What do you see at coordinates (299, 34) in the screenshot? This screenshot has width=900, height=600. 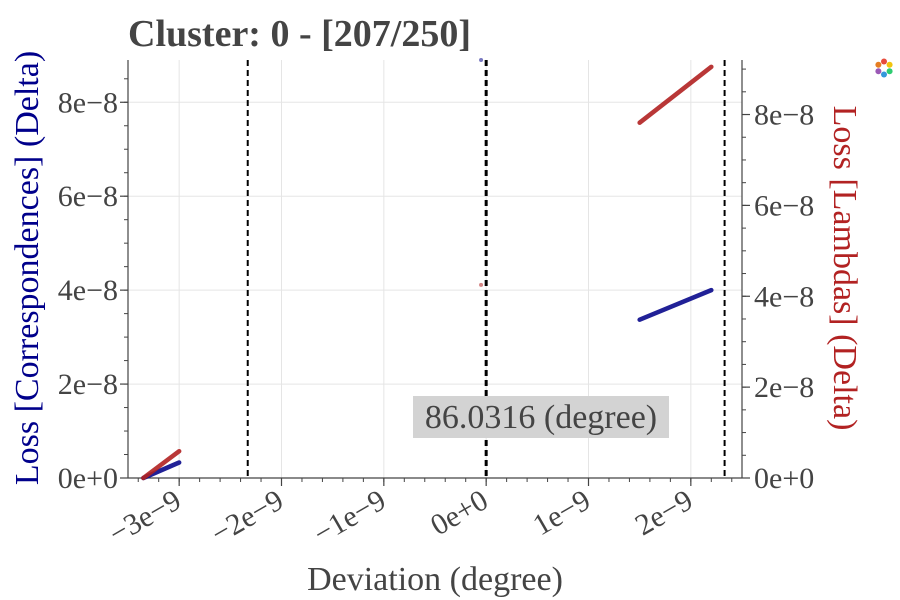 I see `chart-title: Cluster: 0 - [207/250]` at bounding box center [299, 34].